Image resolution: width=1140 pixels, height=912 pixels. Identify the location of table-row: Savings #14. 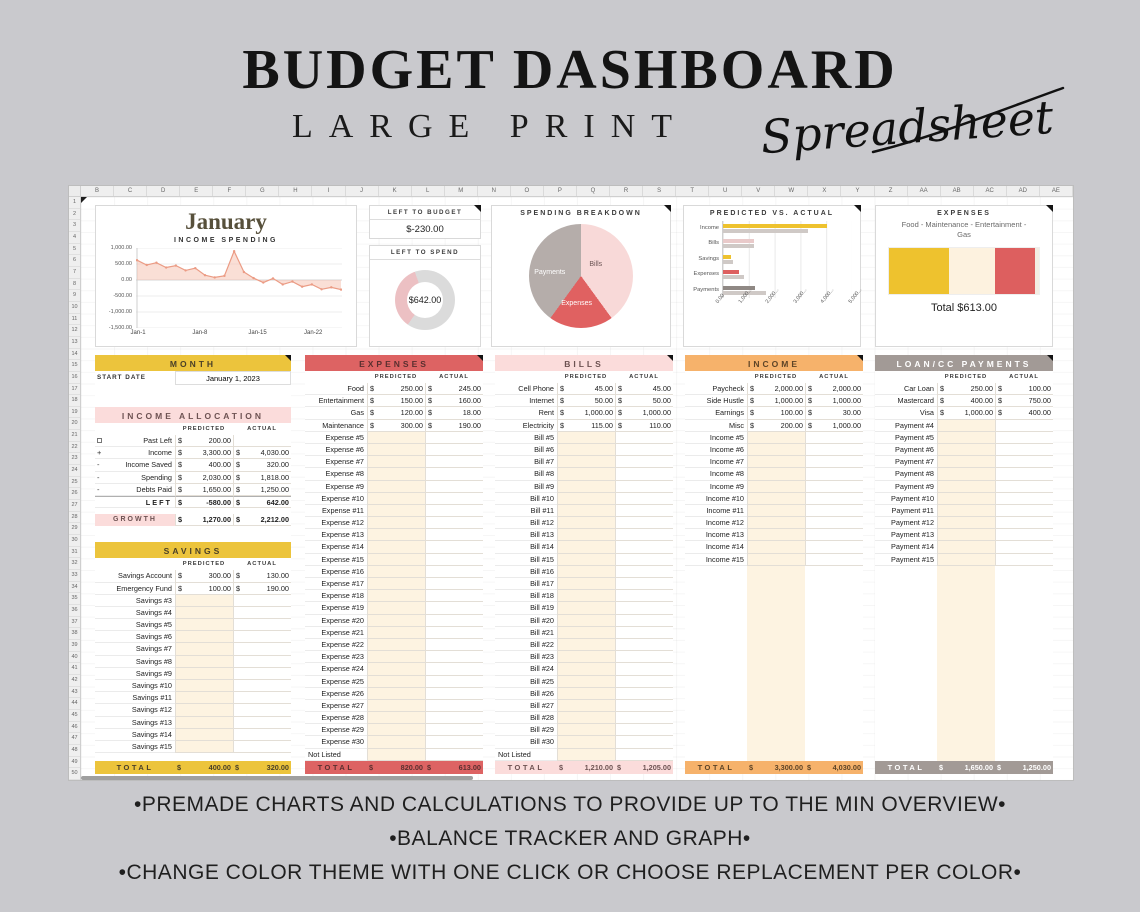
(193, 734).